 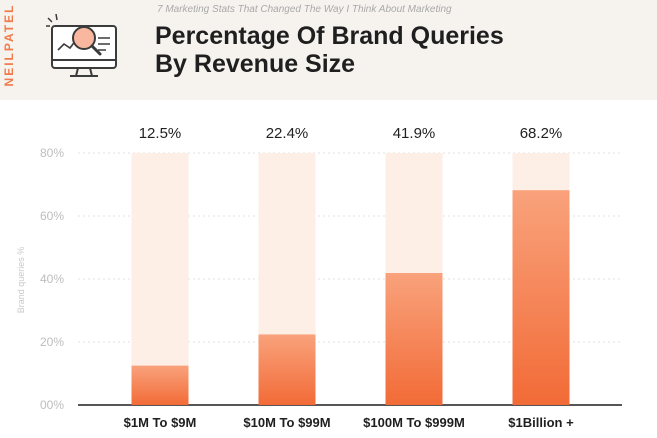 What do you see at coordinates (541, 422) in the screenshot?
I see `x-tick-label: $1Billion +` at bounding box center [541, 422].